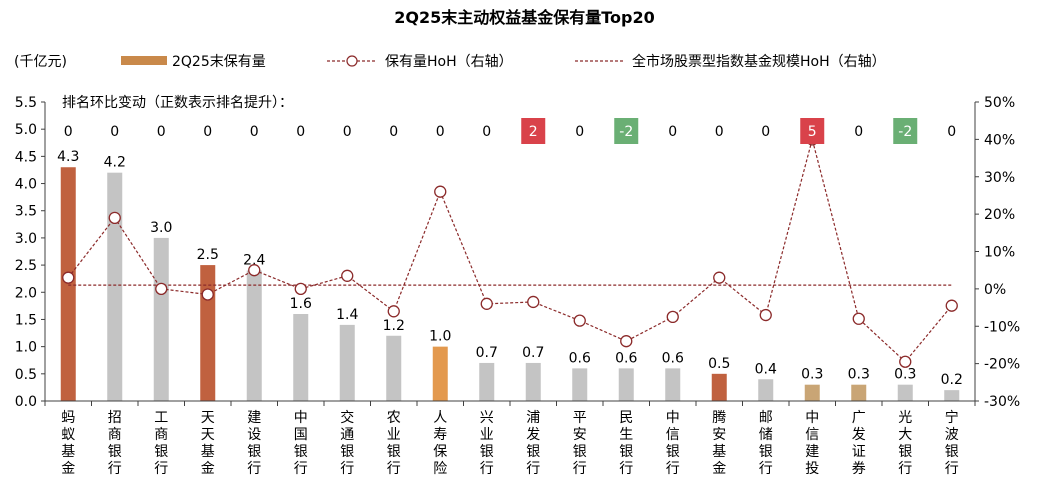 This screenshot has width=1049, height=488. I want to click on bar-value-label: 1.0, so click(440, 337).